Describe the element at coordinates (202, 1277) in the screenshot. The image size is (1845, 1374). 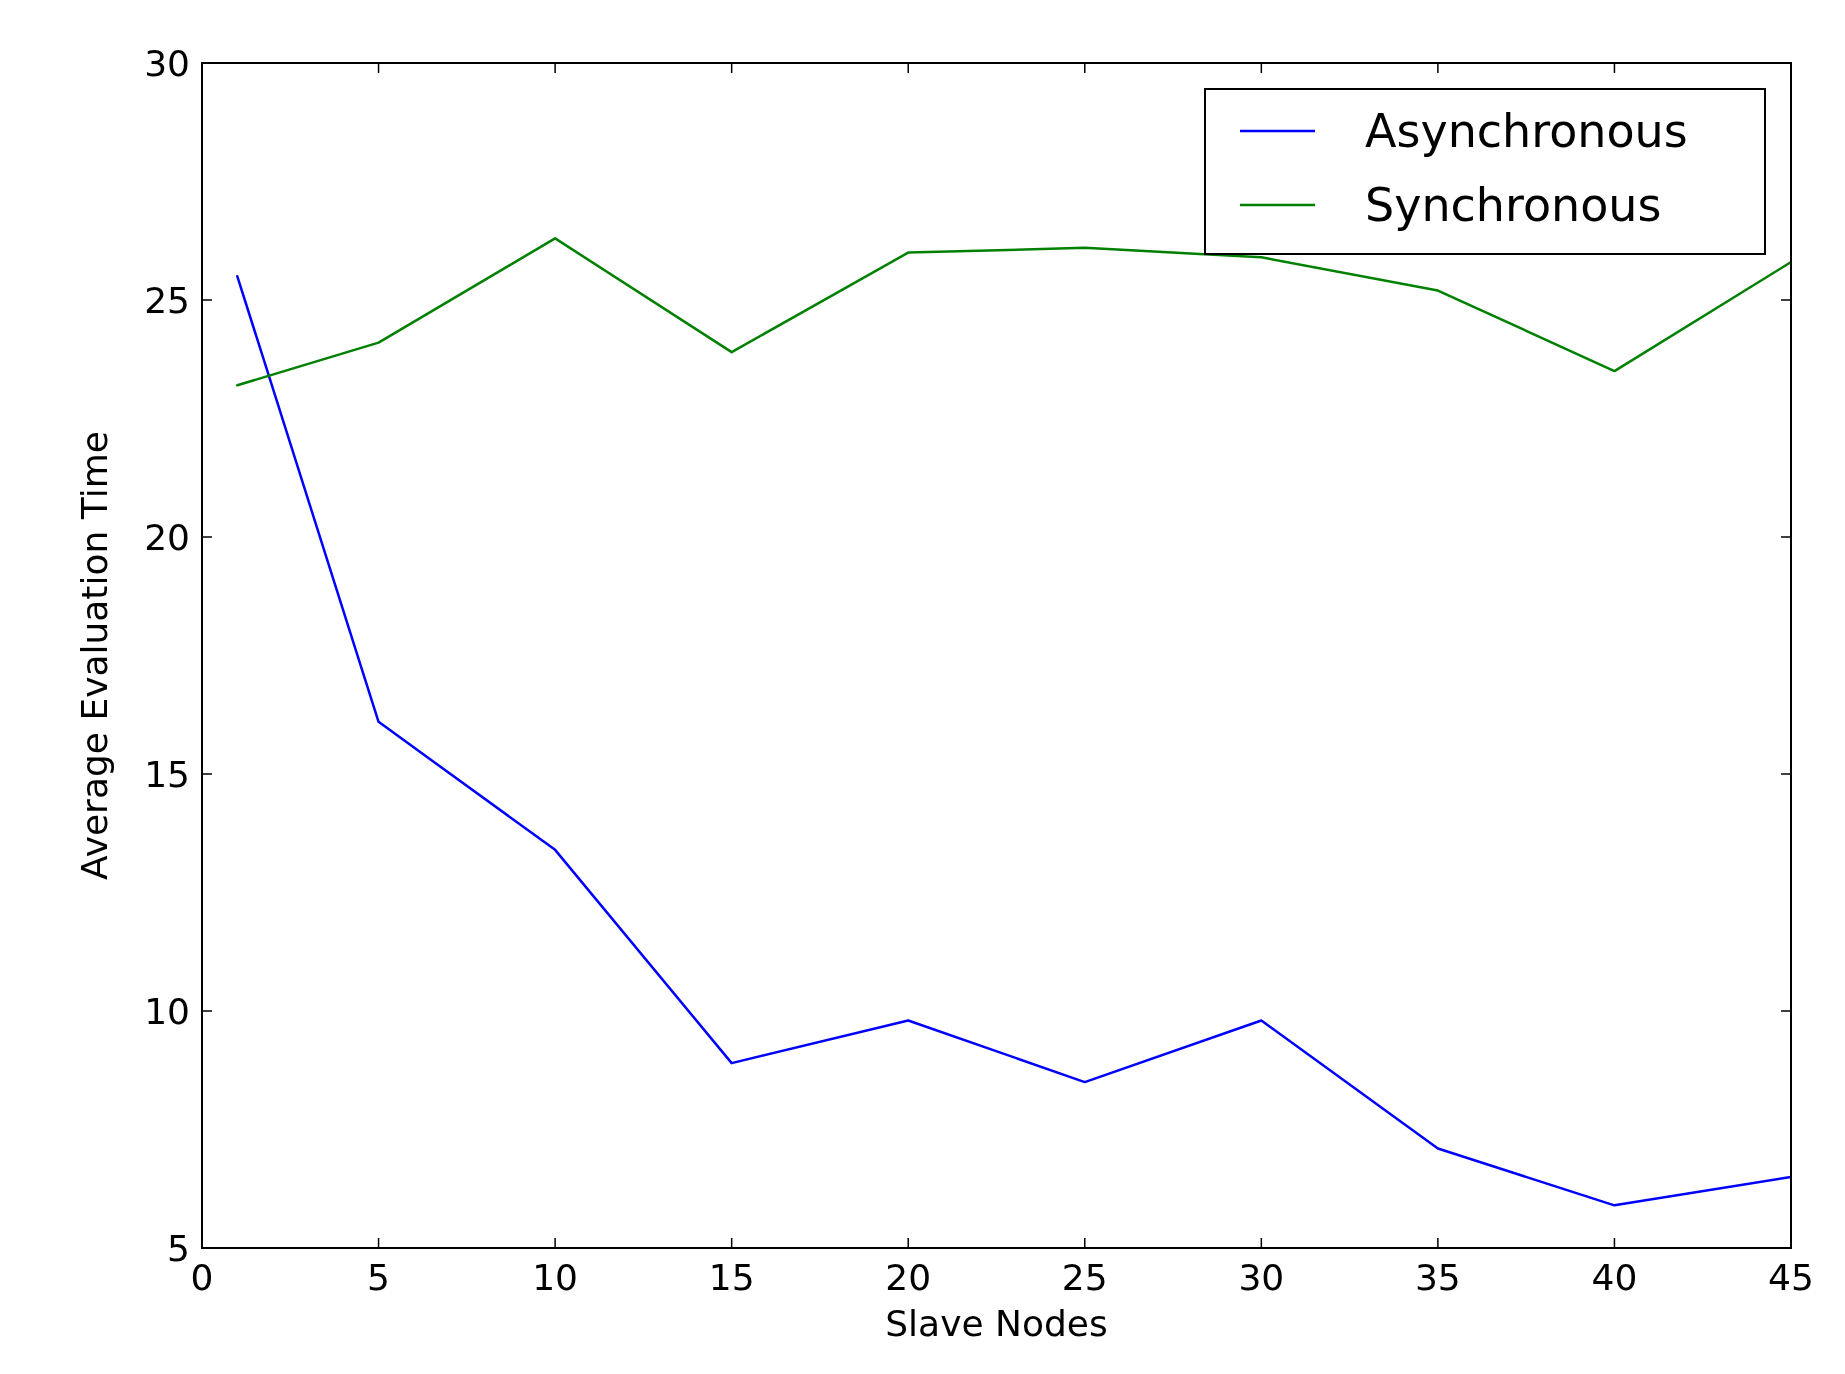
I see `x-tick-label: 0` at that location.